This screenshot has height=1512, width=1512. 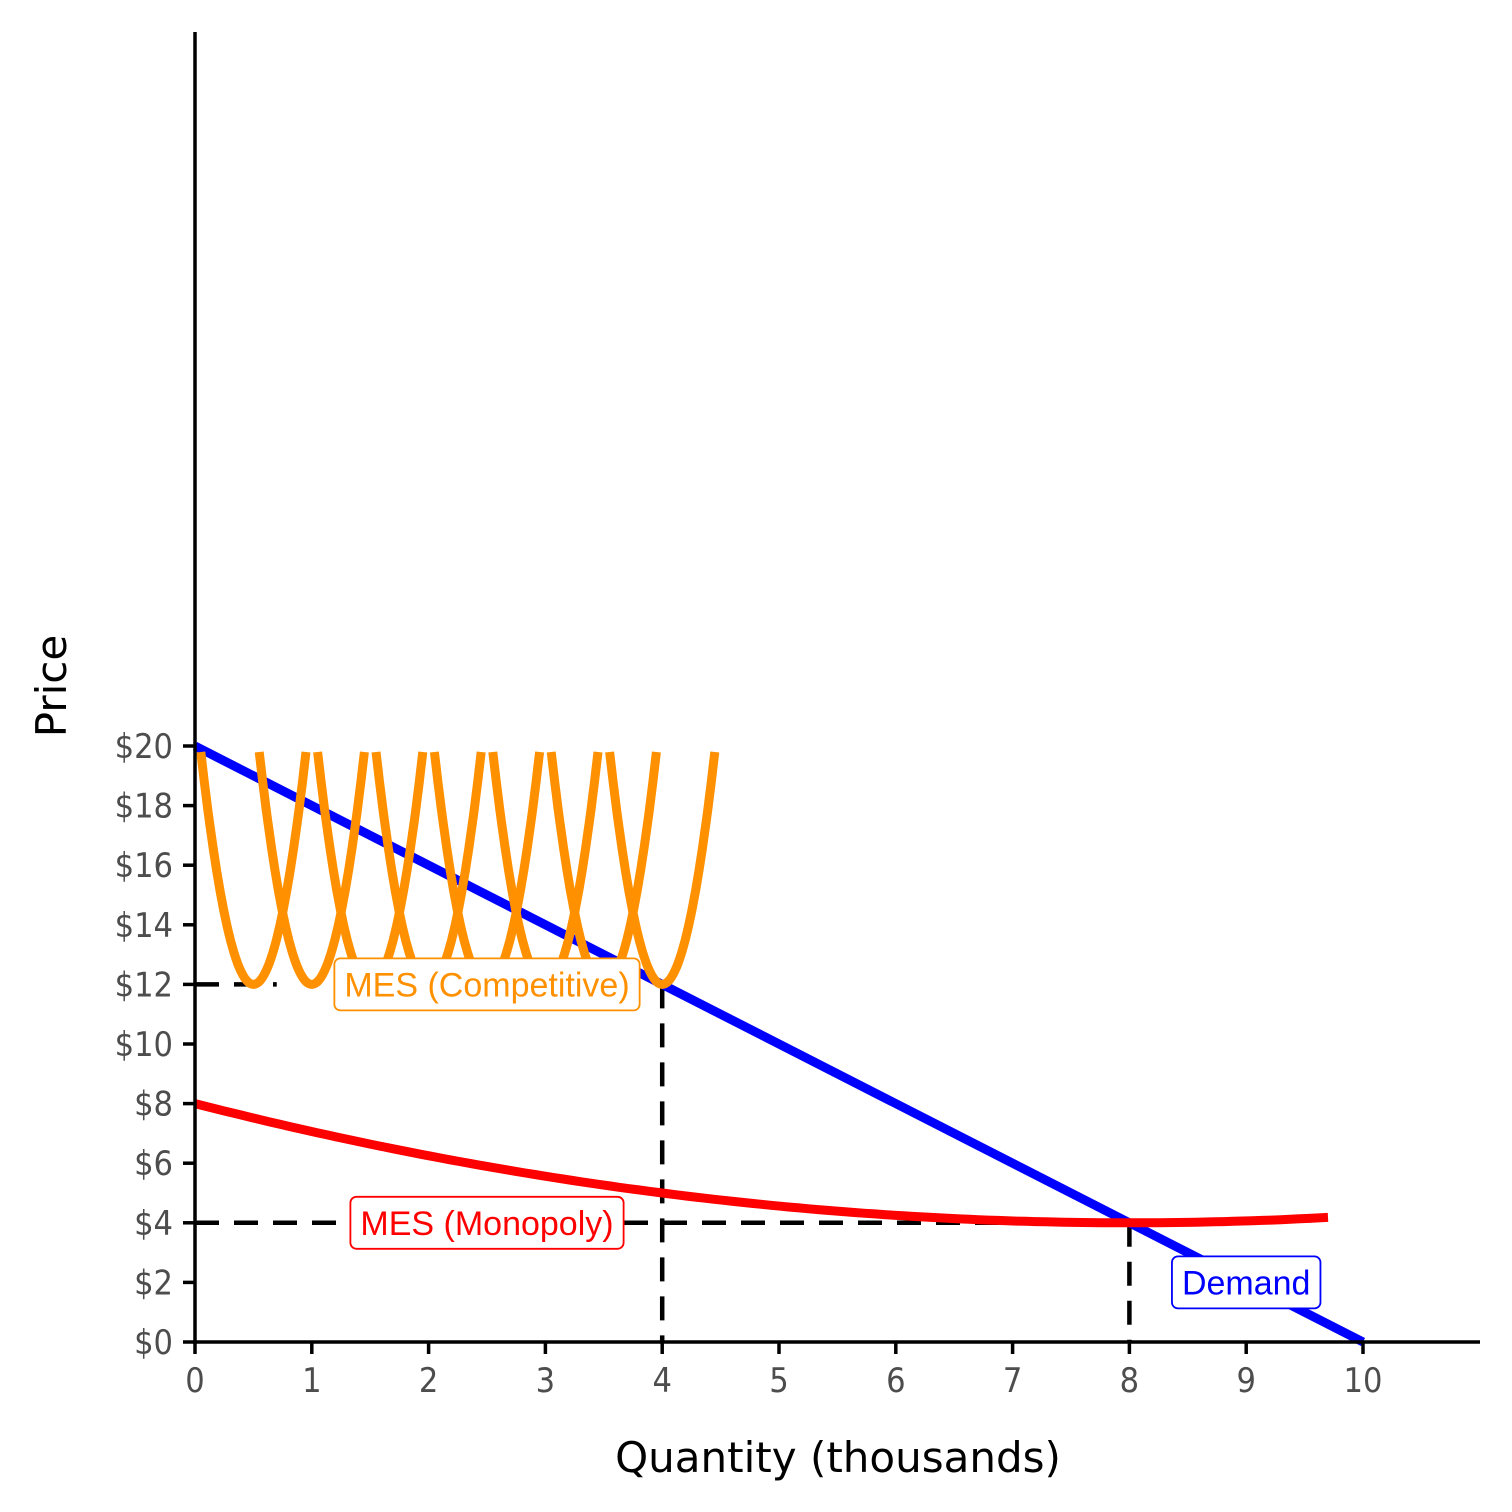 I want to click on monopoly-cost-curve, so click(x=761, y=1163).